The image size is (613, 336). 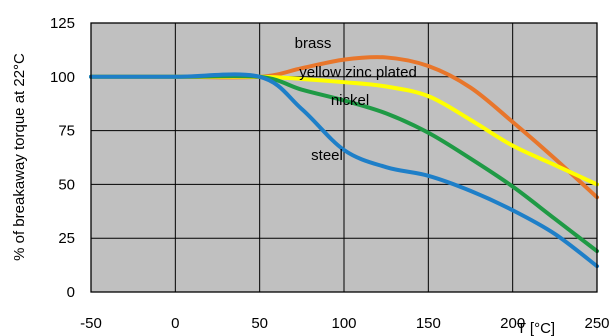 I want to click on y-tick-label: 100, so click(x=62, y=77).